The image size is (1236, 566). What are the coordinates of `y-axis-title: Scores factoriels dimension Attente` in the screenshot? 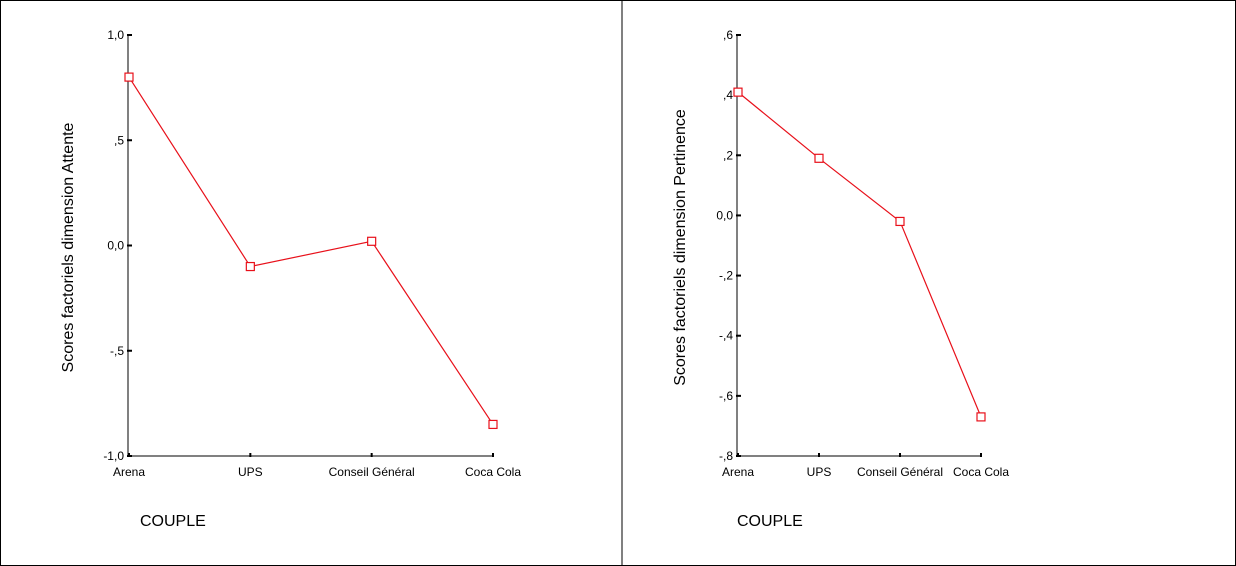 It's located at (68, 247).